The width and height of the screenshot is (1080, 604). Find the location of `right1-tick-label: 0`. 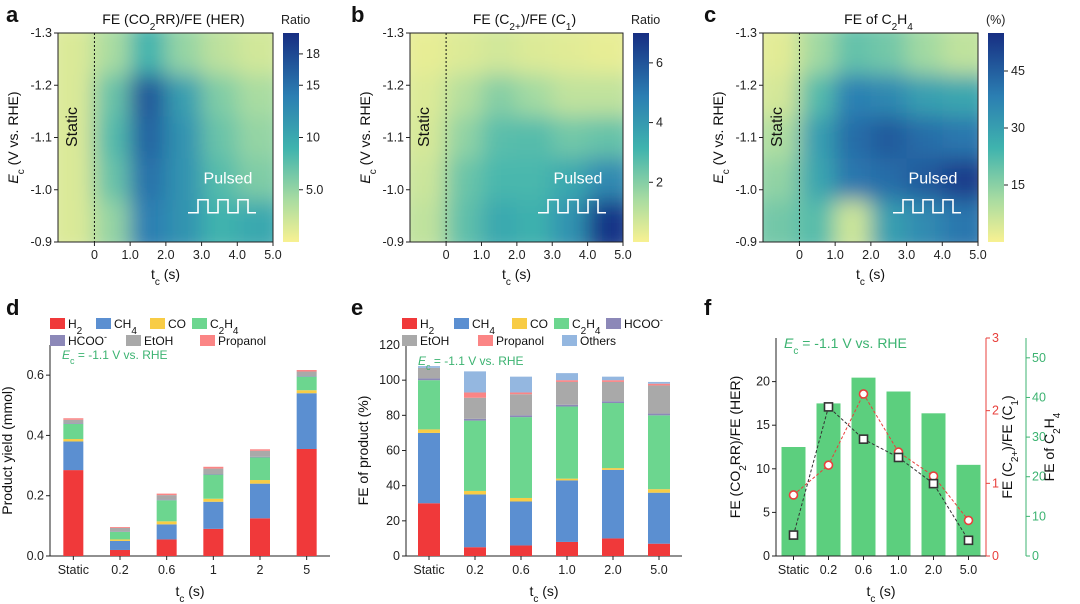

right1-tick-label: 0 is located at coordinates (995, 556).